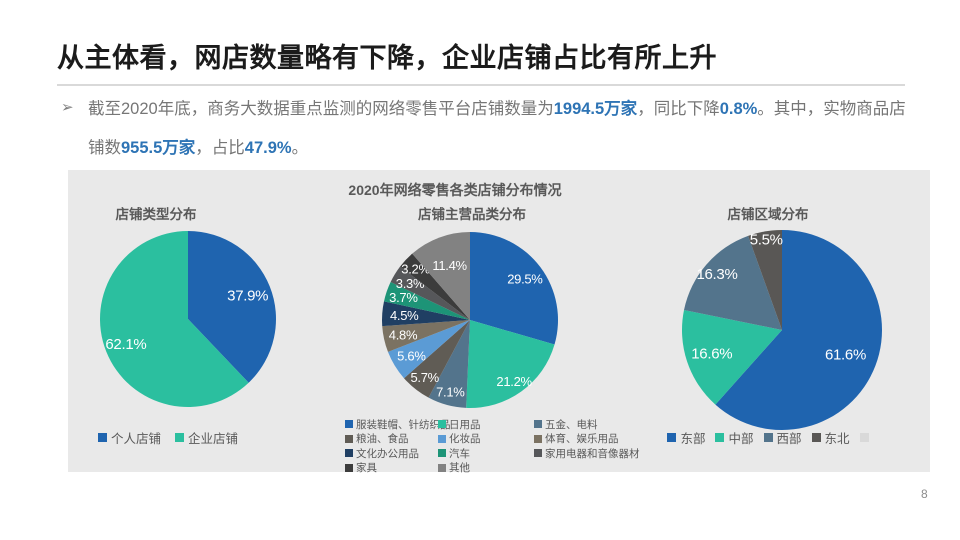 The image size is (960, 540). Describe the element at coordinates (768, 214) in the screenshot. I see `chart-subtitle-region: 店铺区域分布` at that location.